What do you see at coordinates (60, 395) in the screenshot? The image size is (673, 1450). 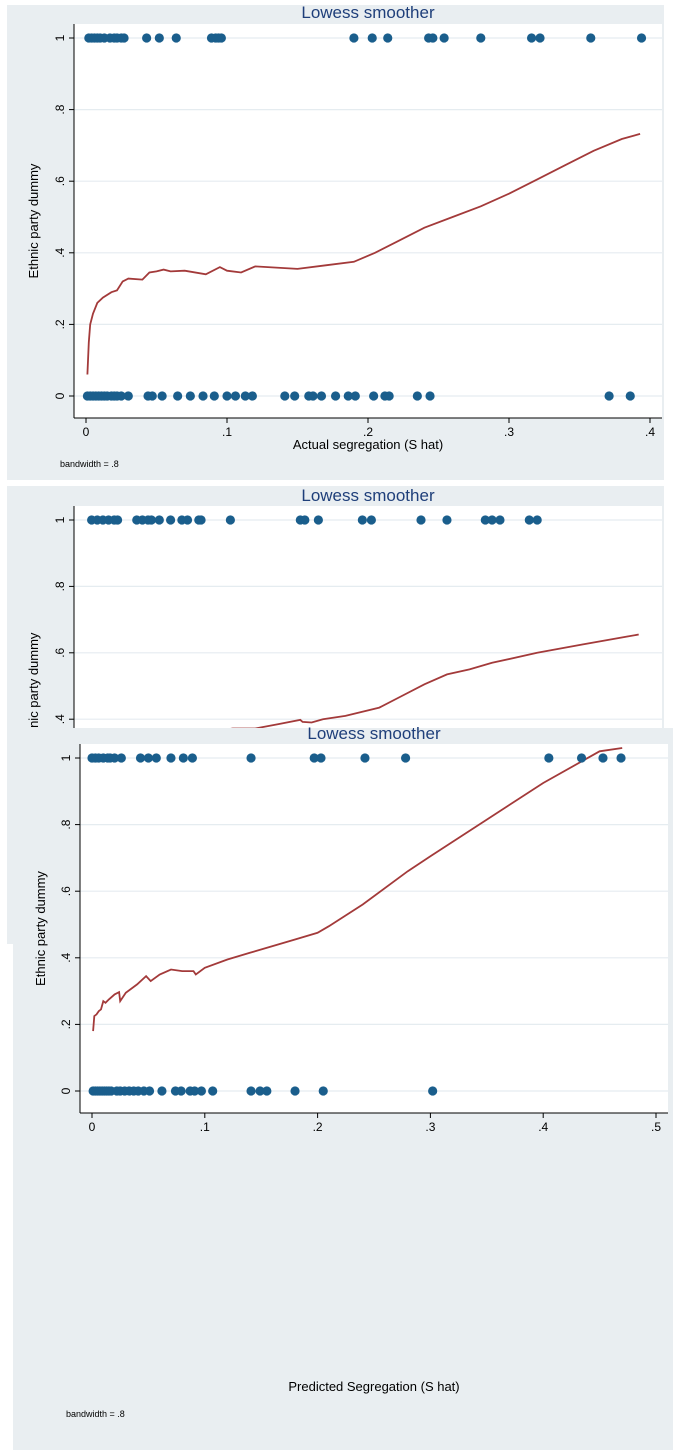 I see `y-tick-label: 0` at bounding box center [60, 395].